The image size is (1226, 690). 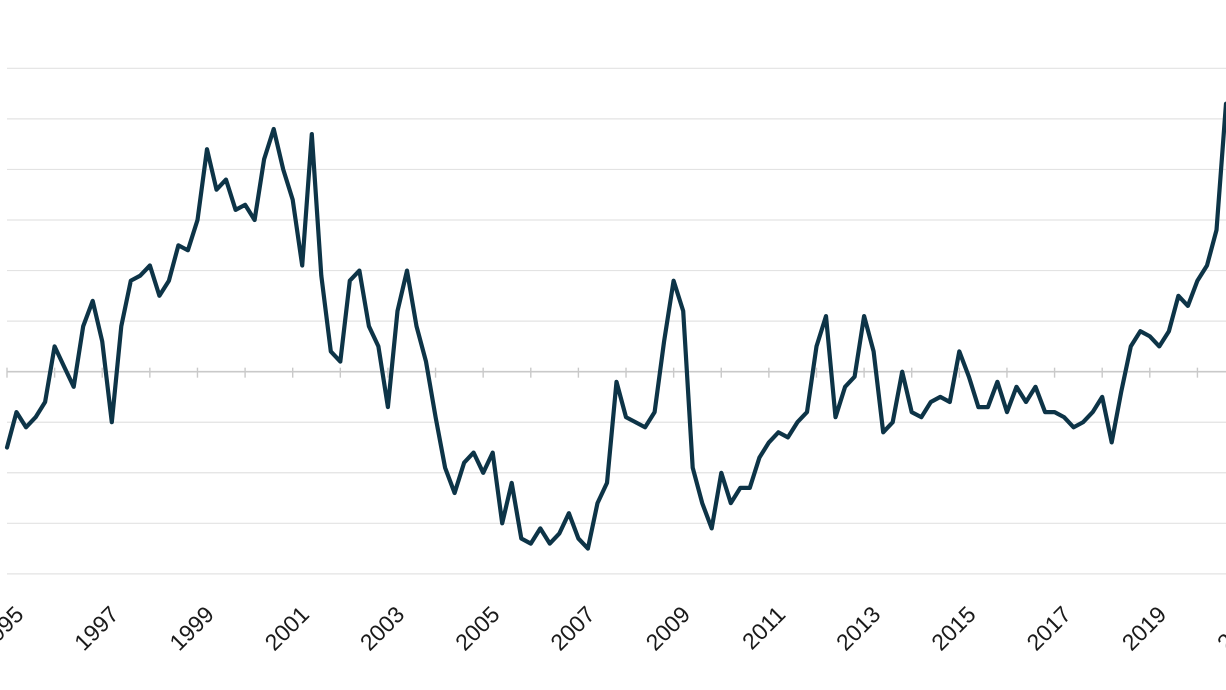 I want to click on x-tick-label: 2013, so click(x=858, y=628).